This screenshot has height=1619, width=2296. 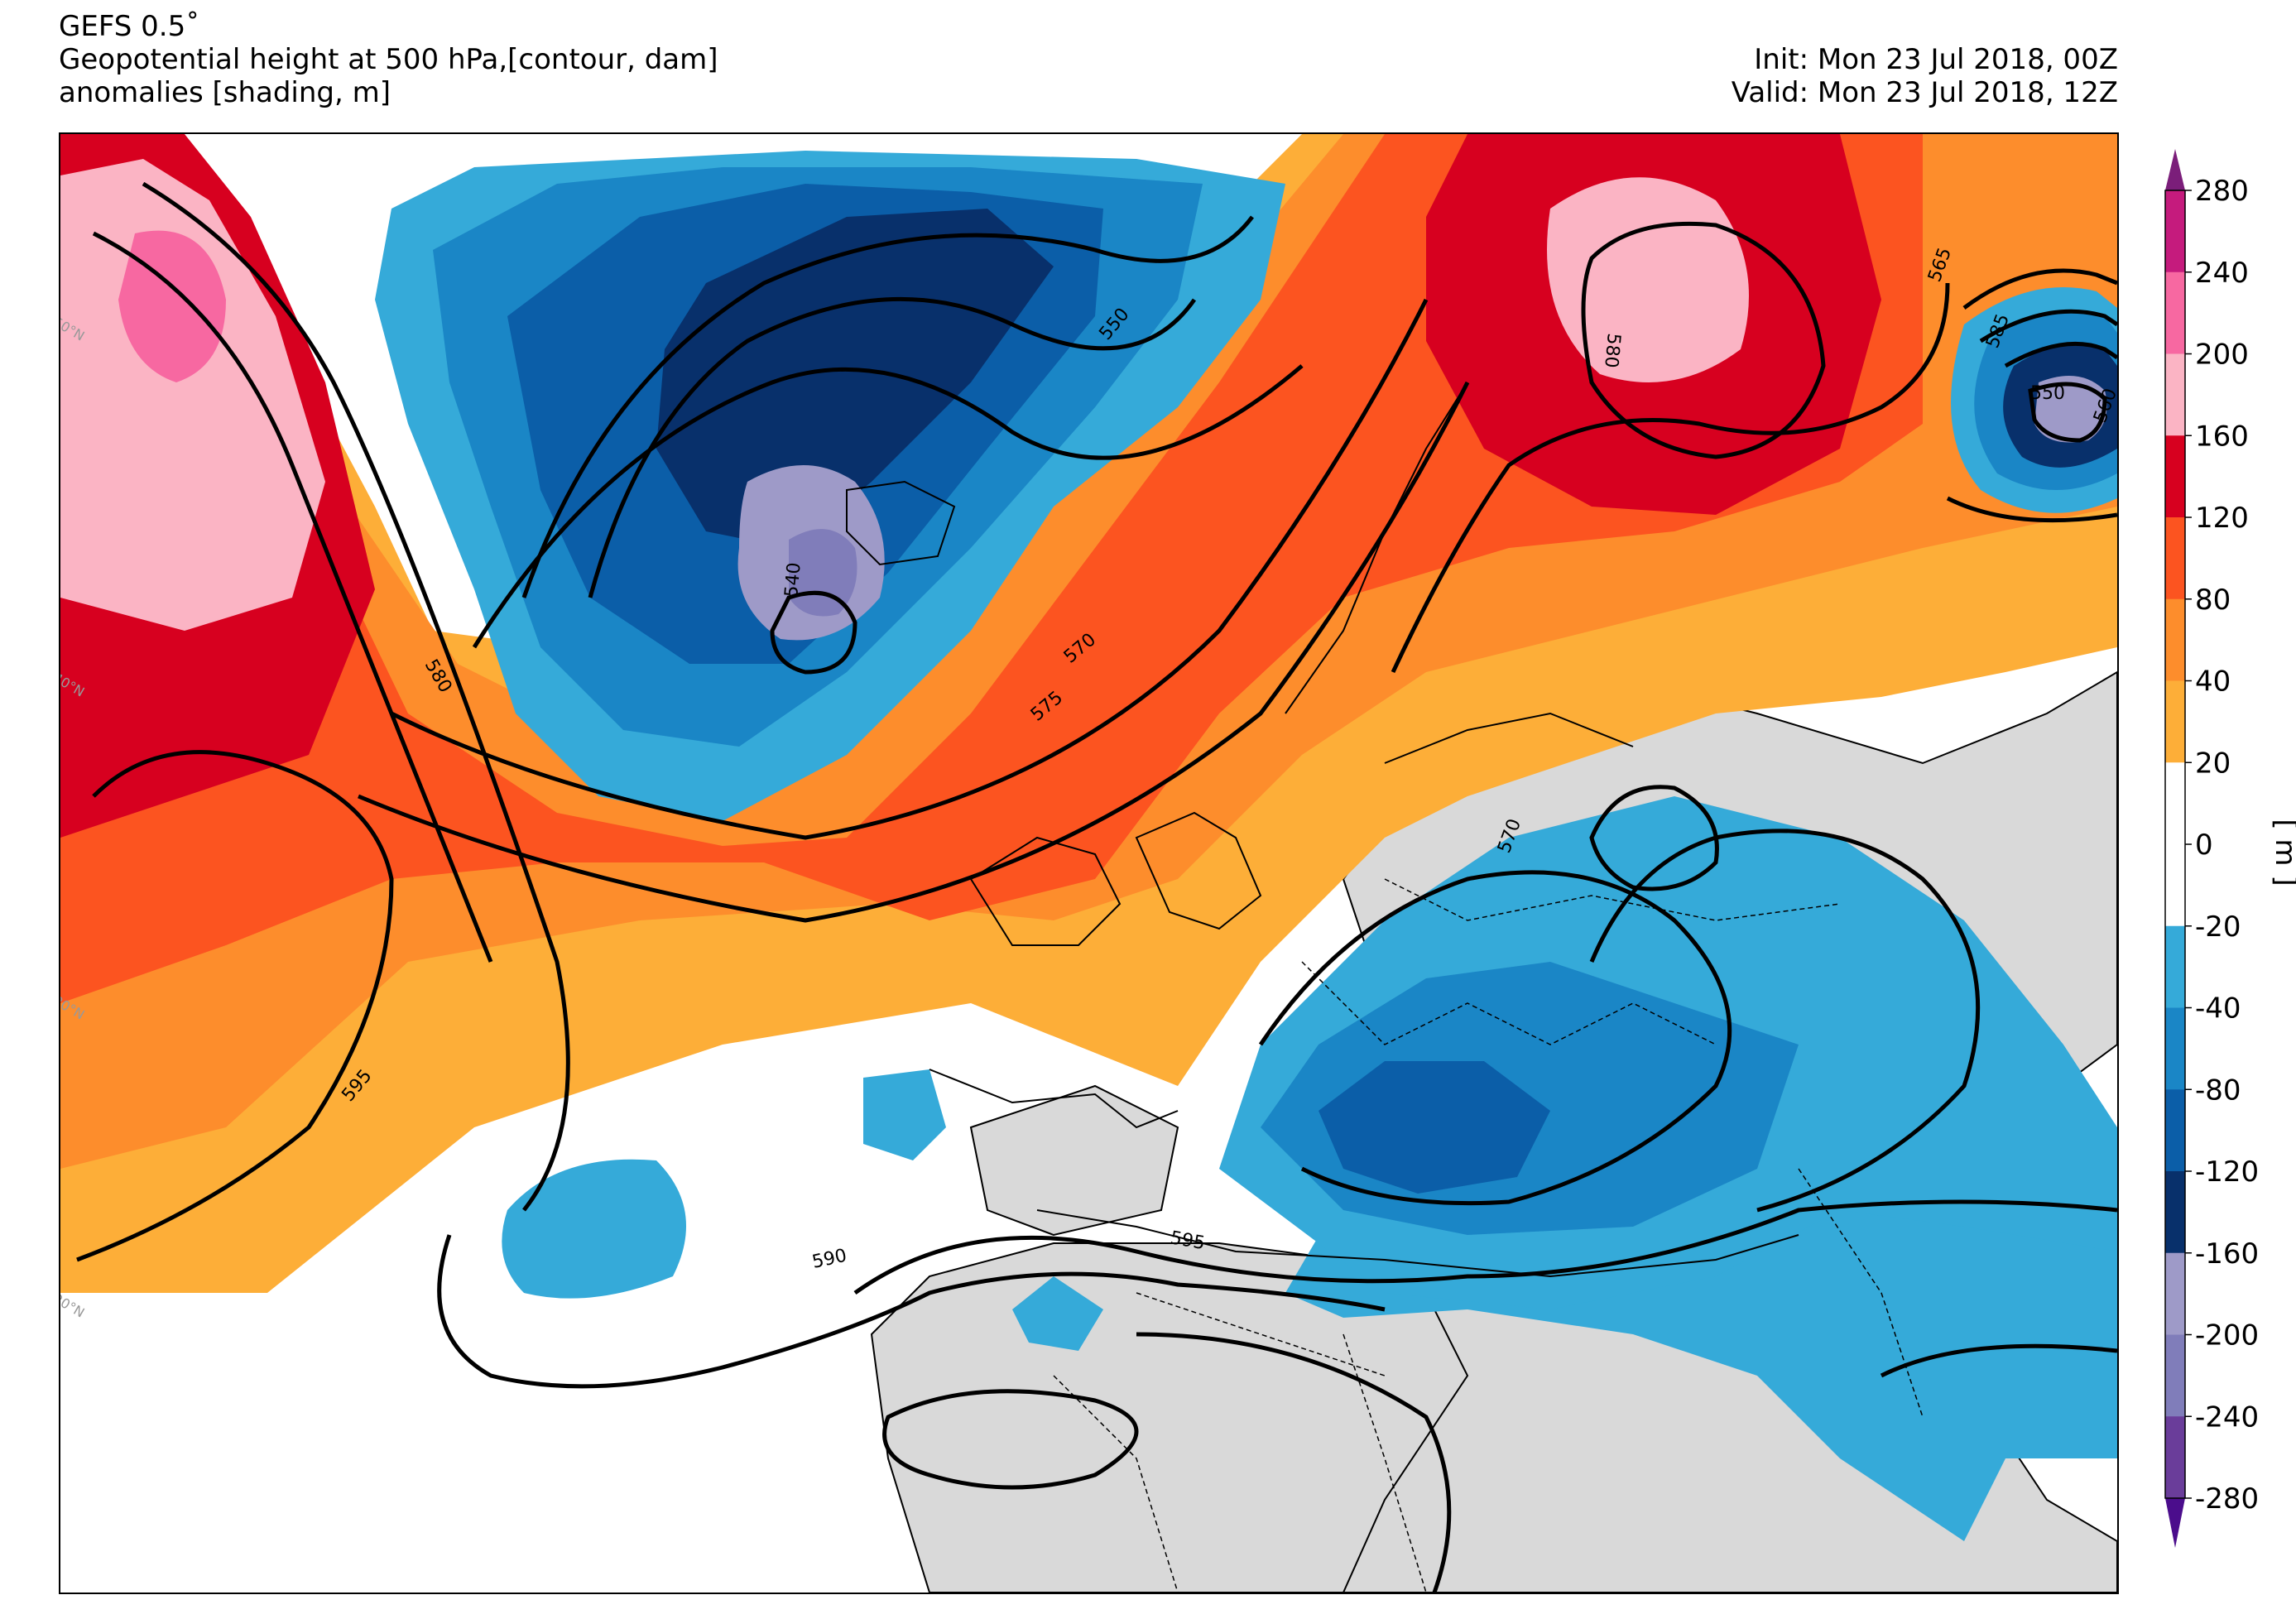 What do you see at coordinates (2227, 1335) in the screenshot?
I see `colorbar-tick-label: -200` at bounding box center [2227, 1335].